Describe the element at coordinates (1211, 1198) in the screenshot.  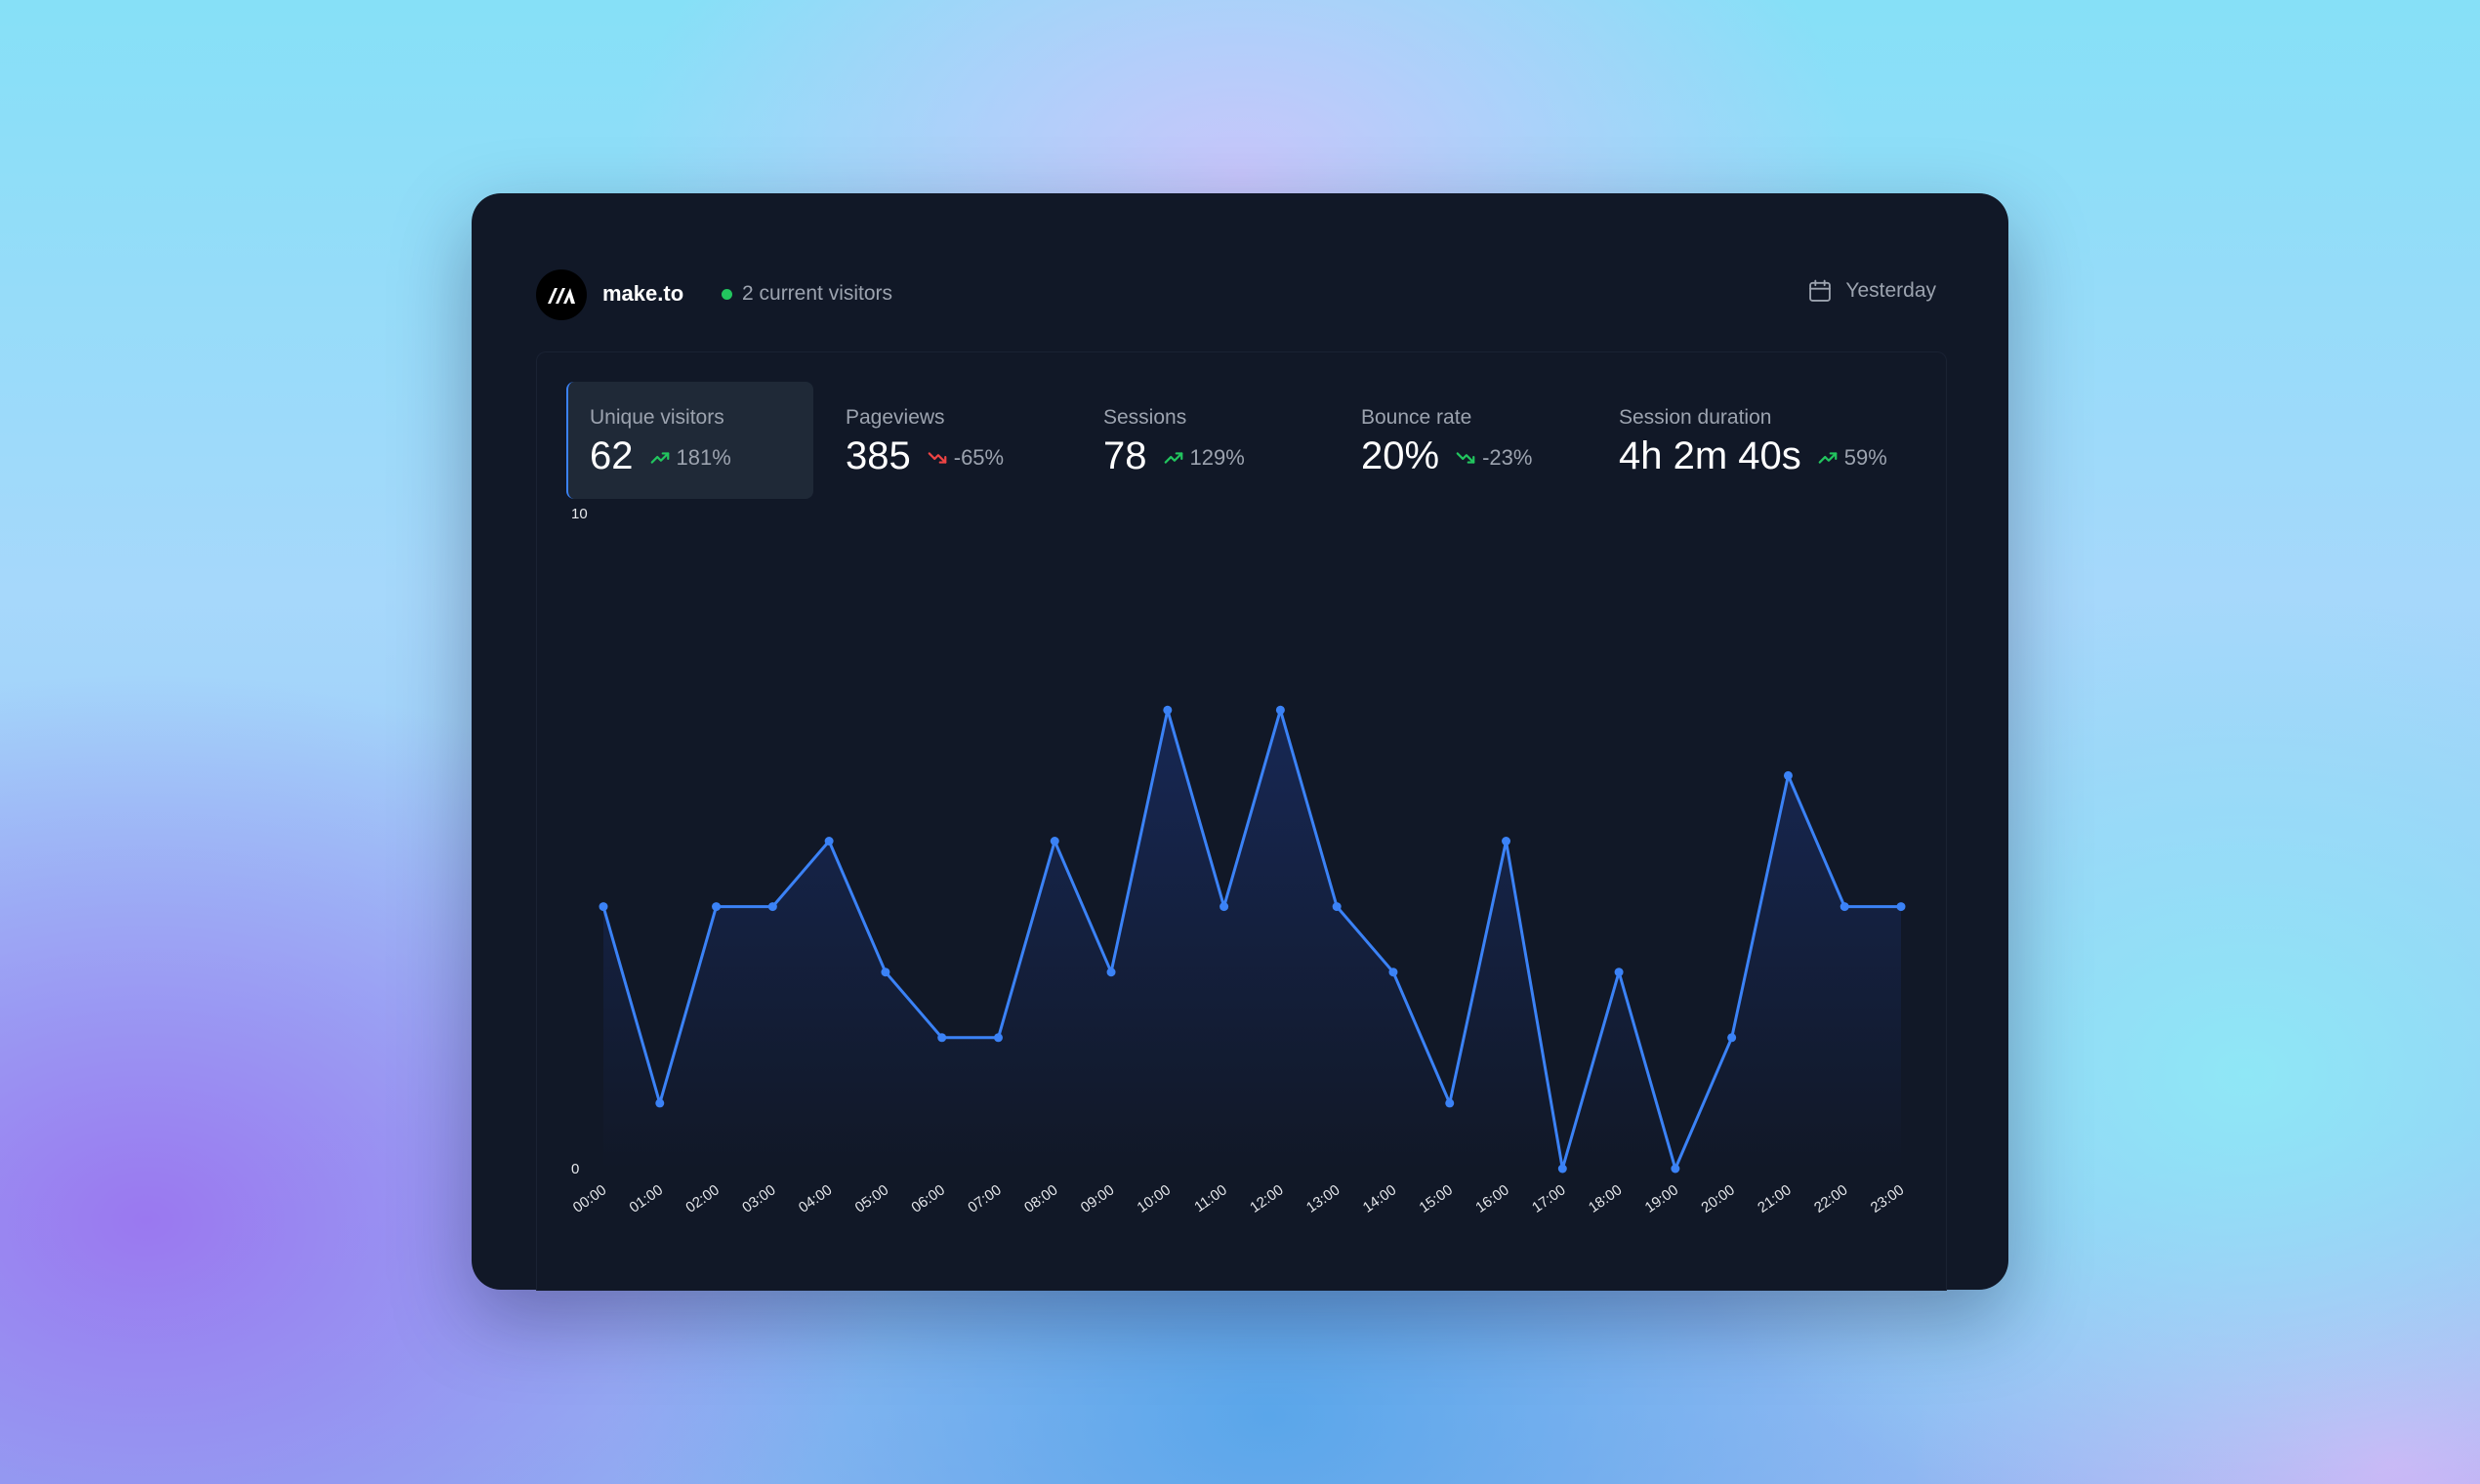
I see `x-tick-label: 11:00` at that location.